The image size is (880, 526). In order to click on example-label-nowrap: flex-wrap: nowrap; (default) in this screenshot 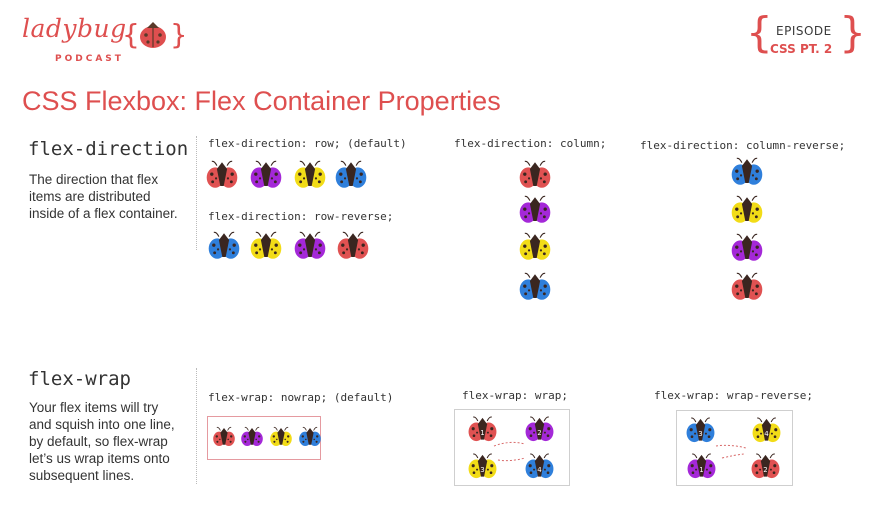, I will do `click(301, 397)`.